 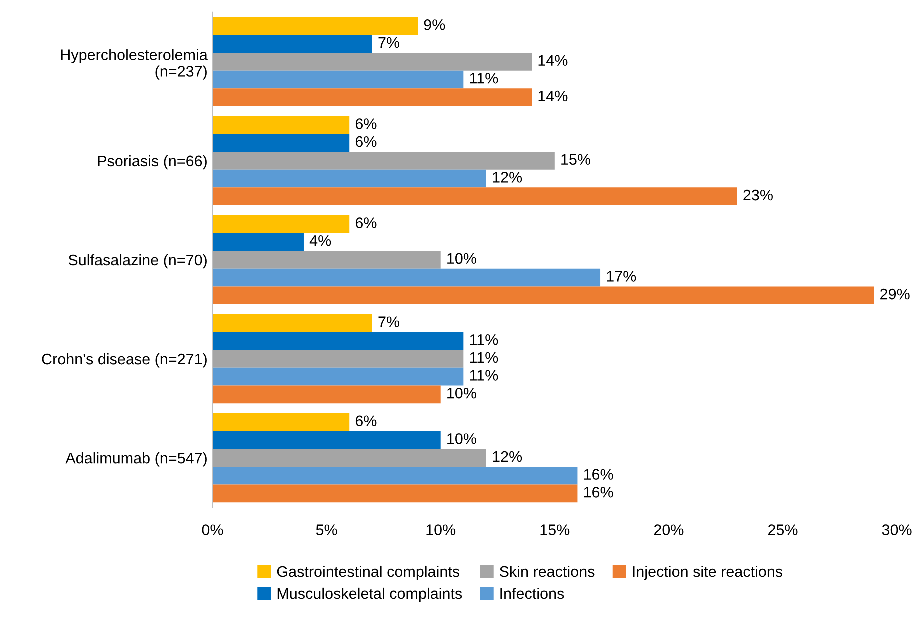 What do you see at coordinates (897, 530) in the screenshot?
I see `x-tick-label: 30%` at bounding box center [897, 530].